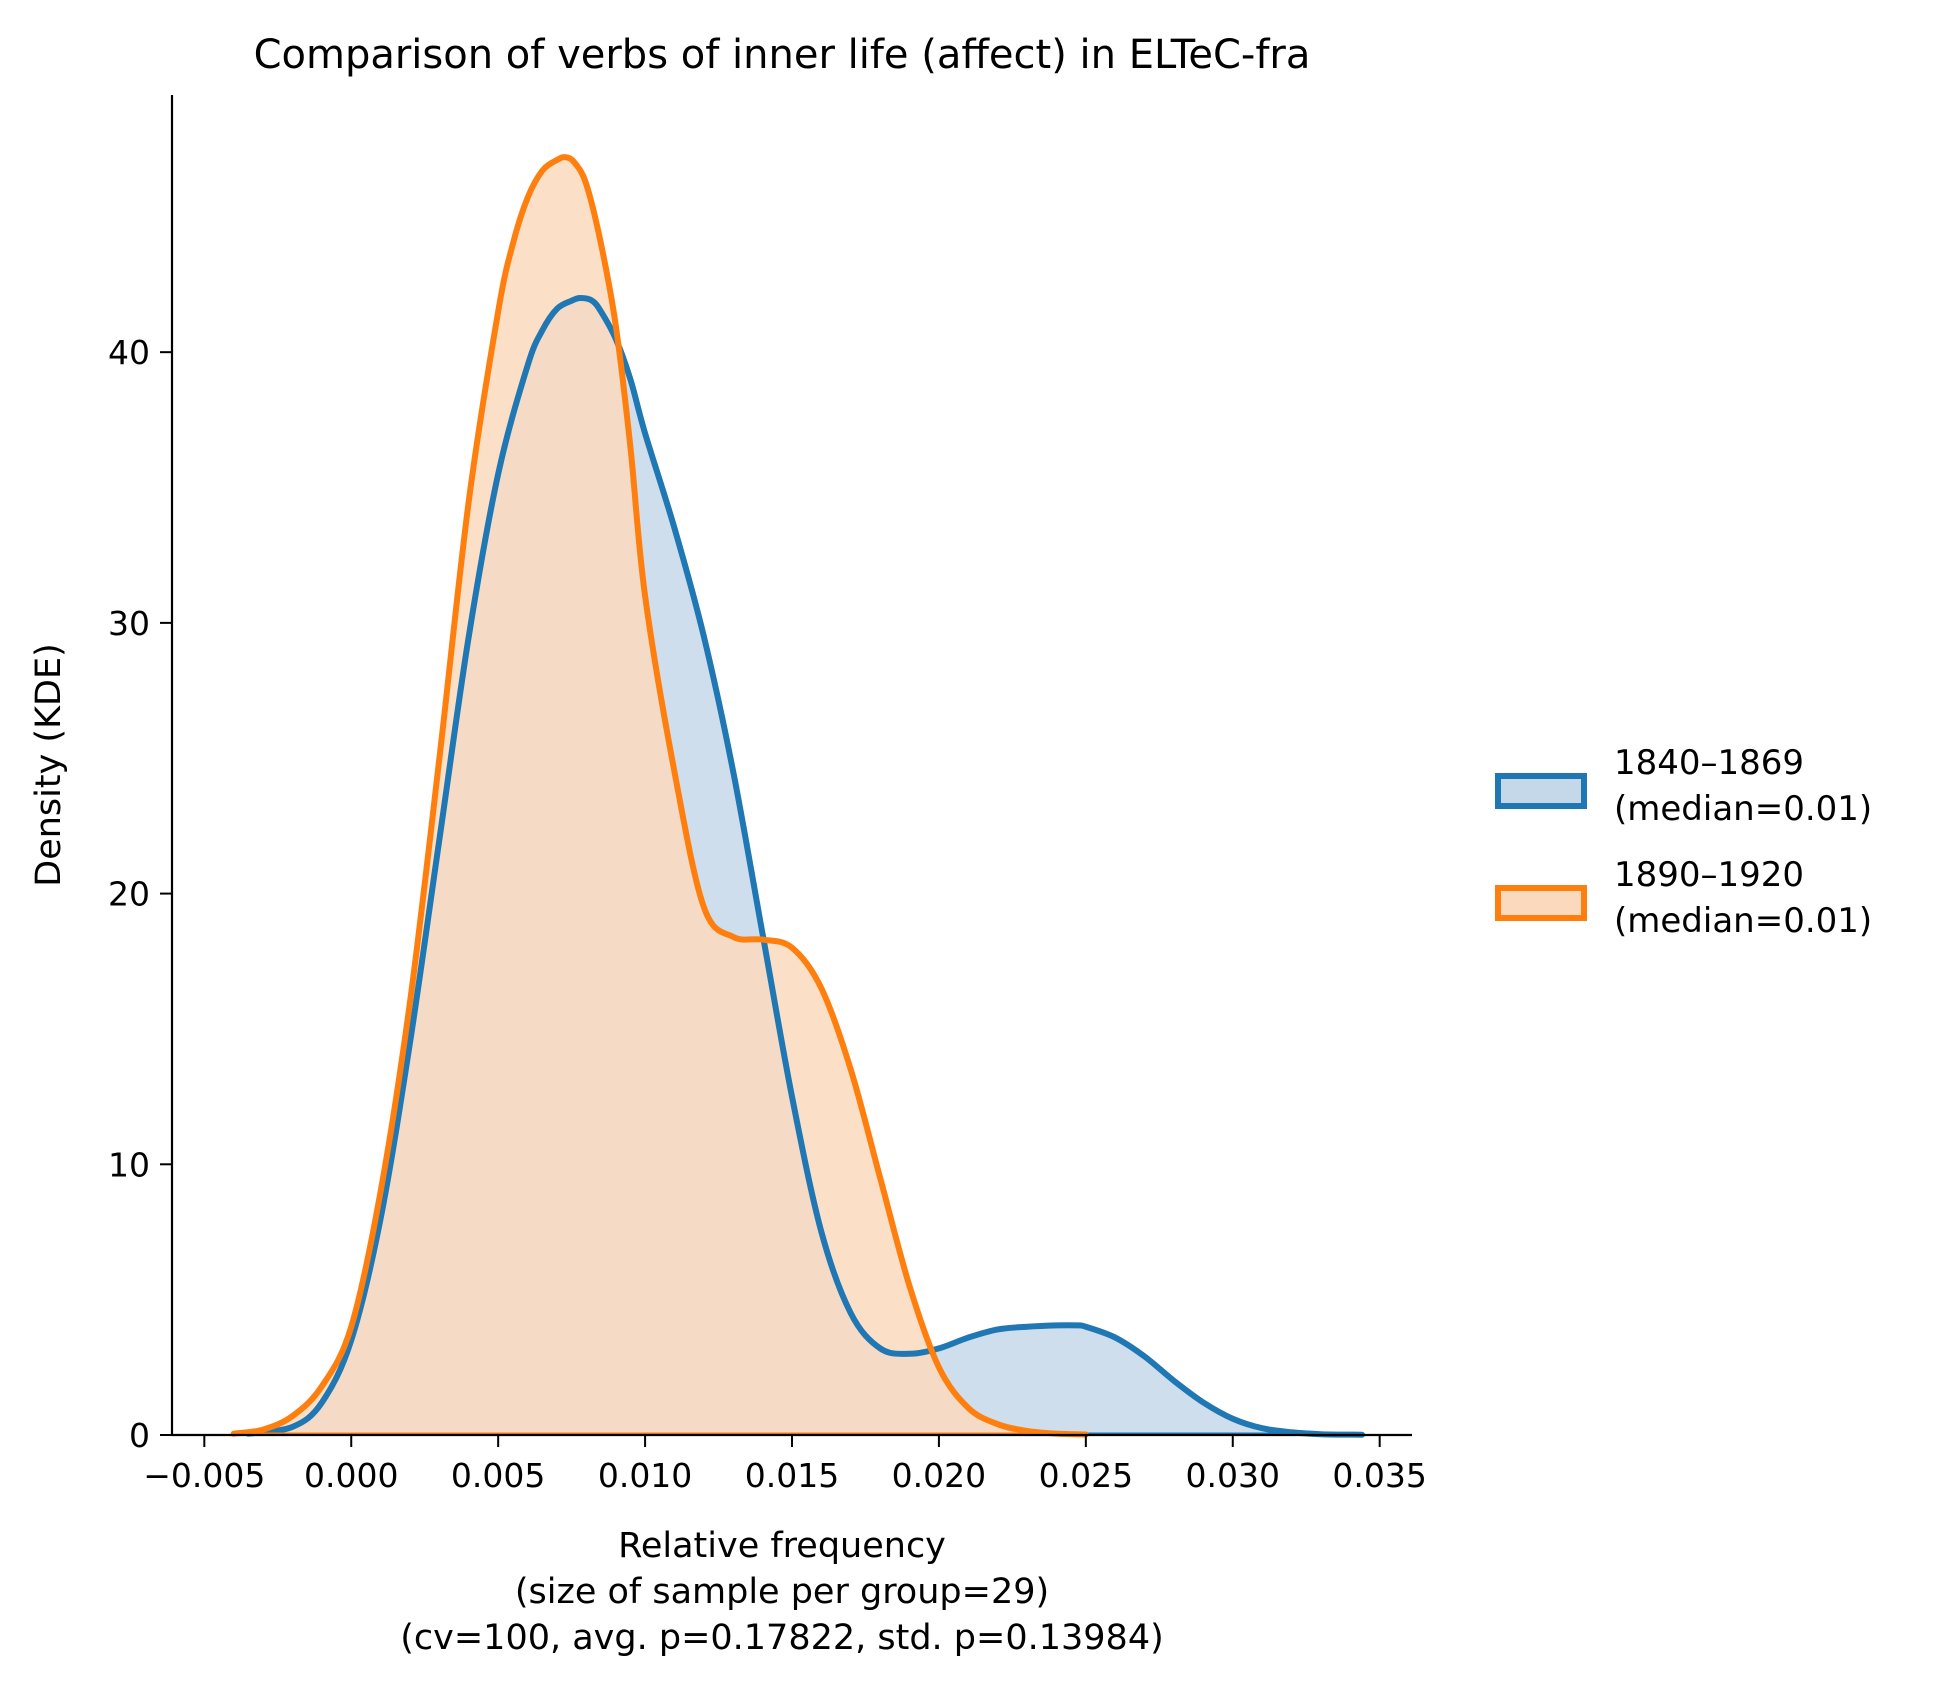  I want to click on x-tick-label: 0.010, so click(645, 1475).